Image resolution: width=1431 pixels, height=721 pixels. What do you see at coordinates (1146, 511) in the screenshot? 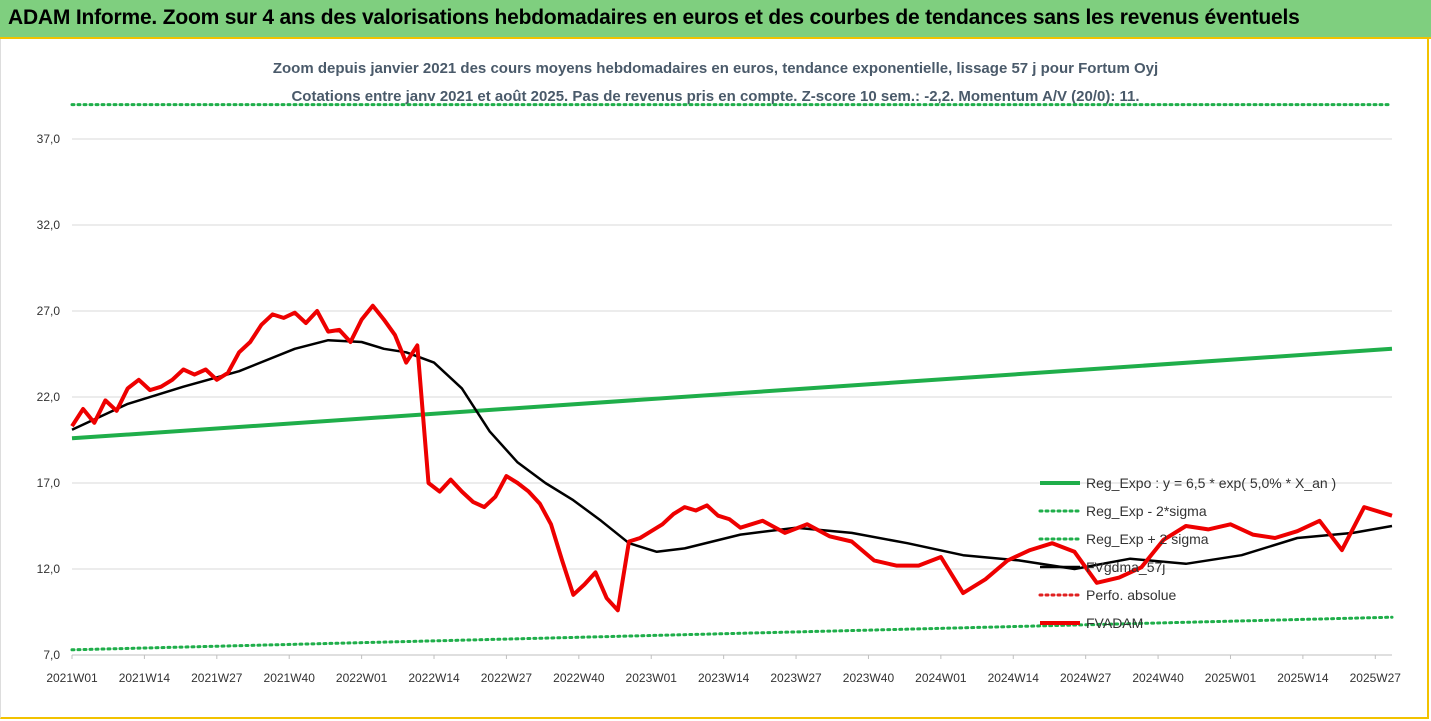
I see `legend-entry: Reg_Exp - 2*sigma` at bounding box center [1146, 511].